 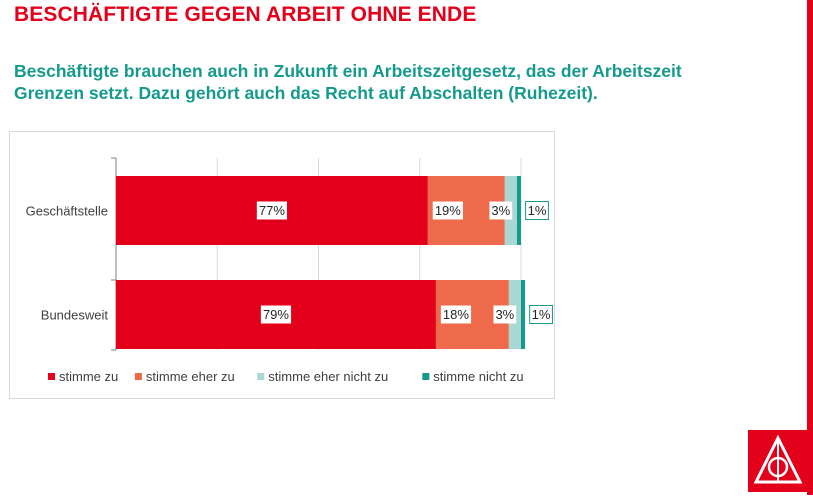 I want to click on category-label: Geschäftstelle, so click(x=67, y=211).